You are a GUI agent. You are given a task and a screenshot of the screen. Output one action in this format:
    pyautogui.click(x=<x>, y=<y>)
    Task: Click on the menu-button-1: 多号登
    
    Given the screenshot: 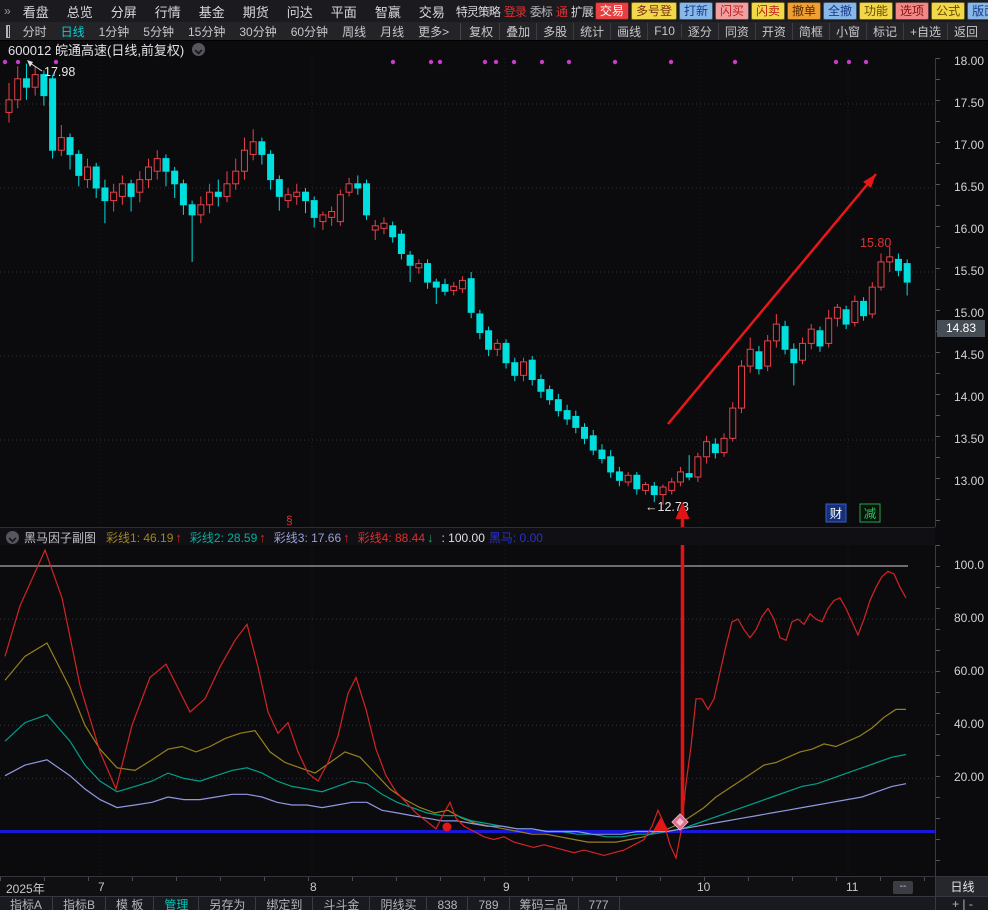 What is the action you would take?
    pyautogui.click(x=653, y=11)
    